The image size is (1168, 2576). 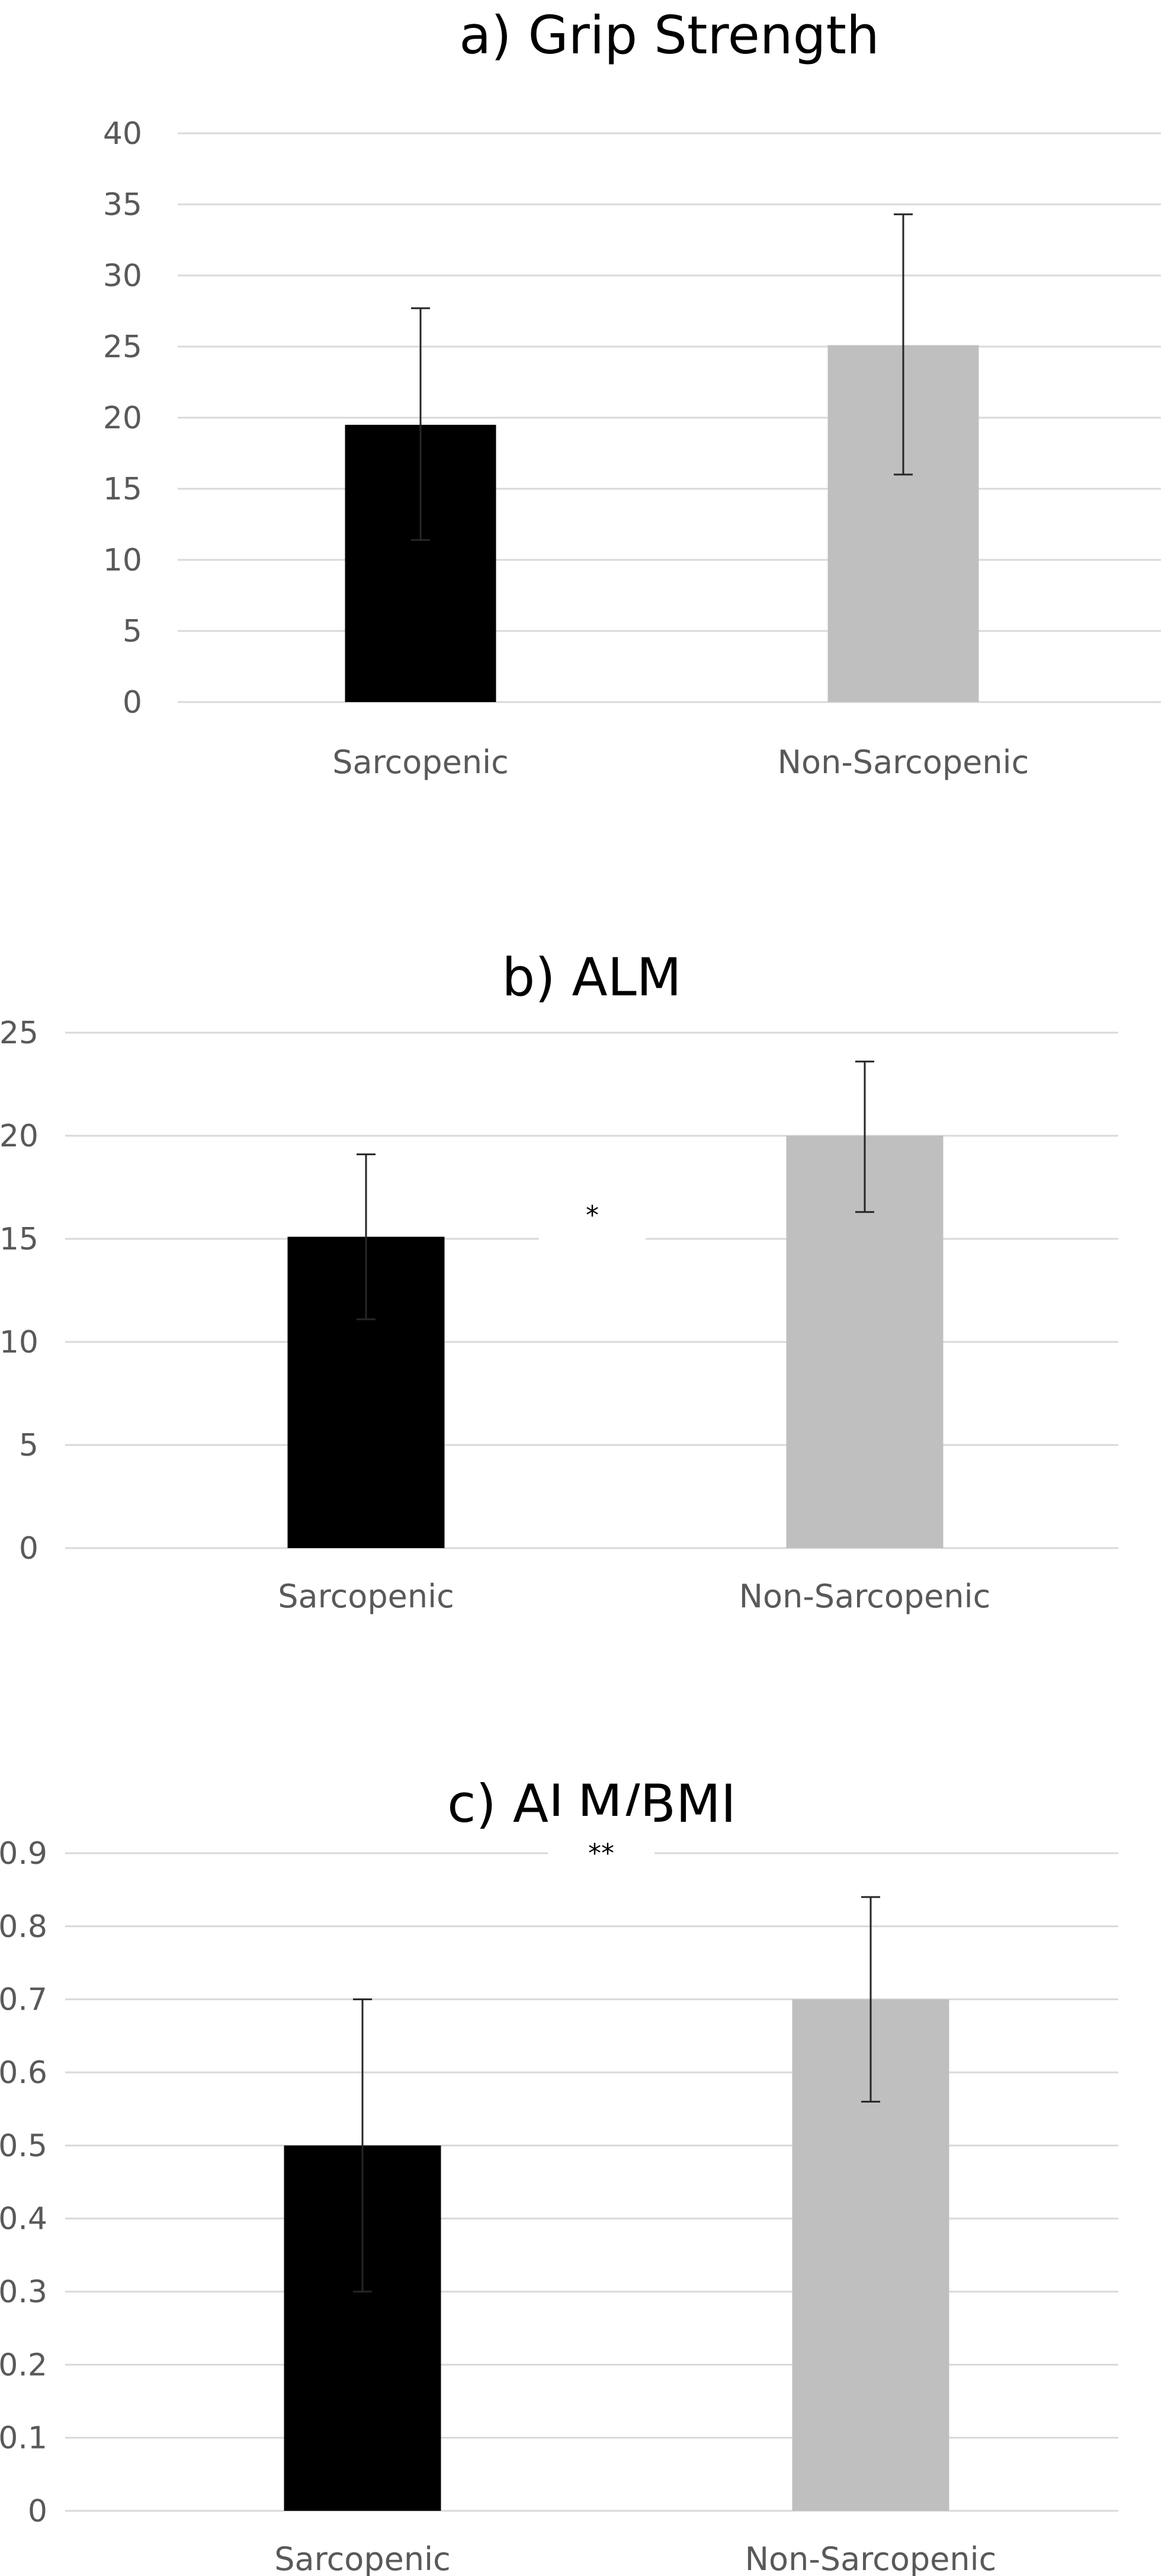 What do you see at coordinates (23, 2438) in the screenshot?
I see `y-tick-label: 0.1` at bounding box center [23, 2438].